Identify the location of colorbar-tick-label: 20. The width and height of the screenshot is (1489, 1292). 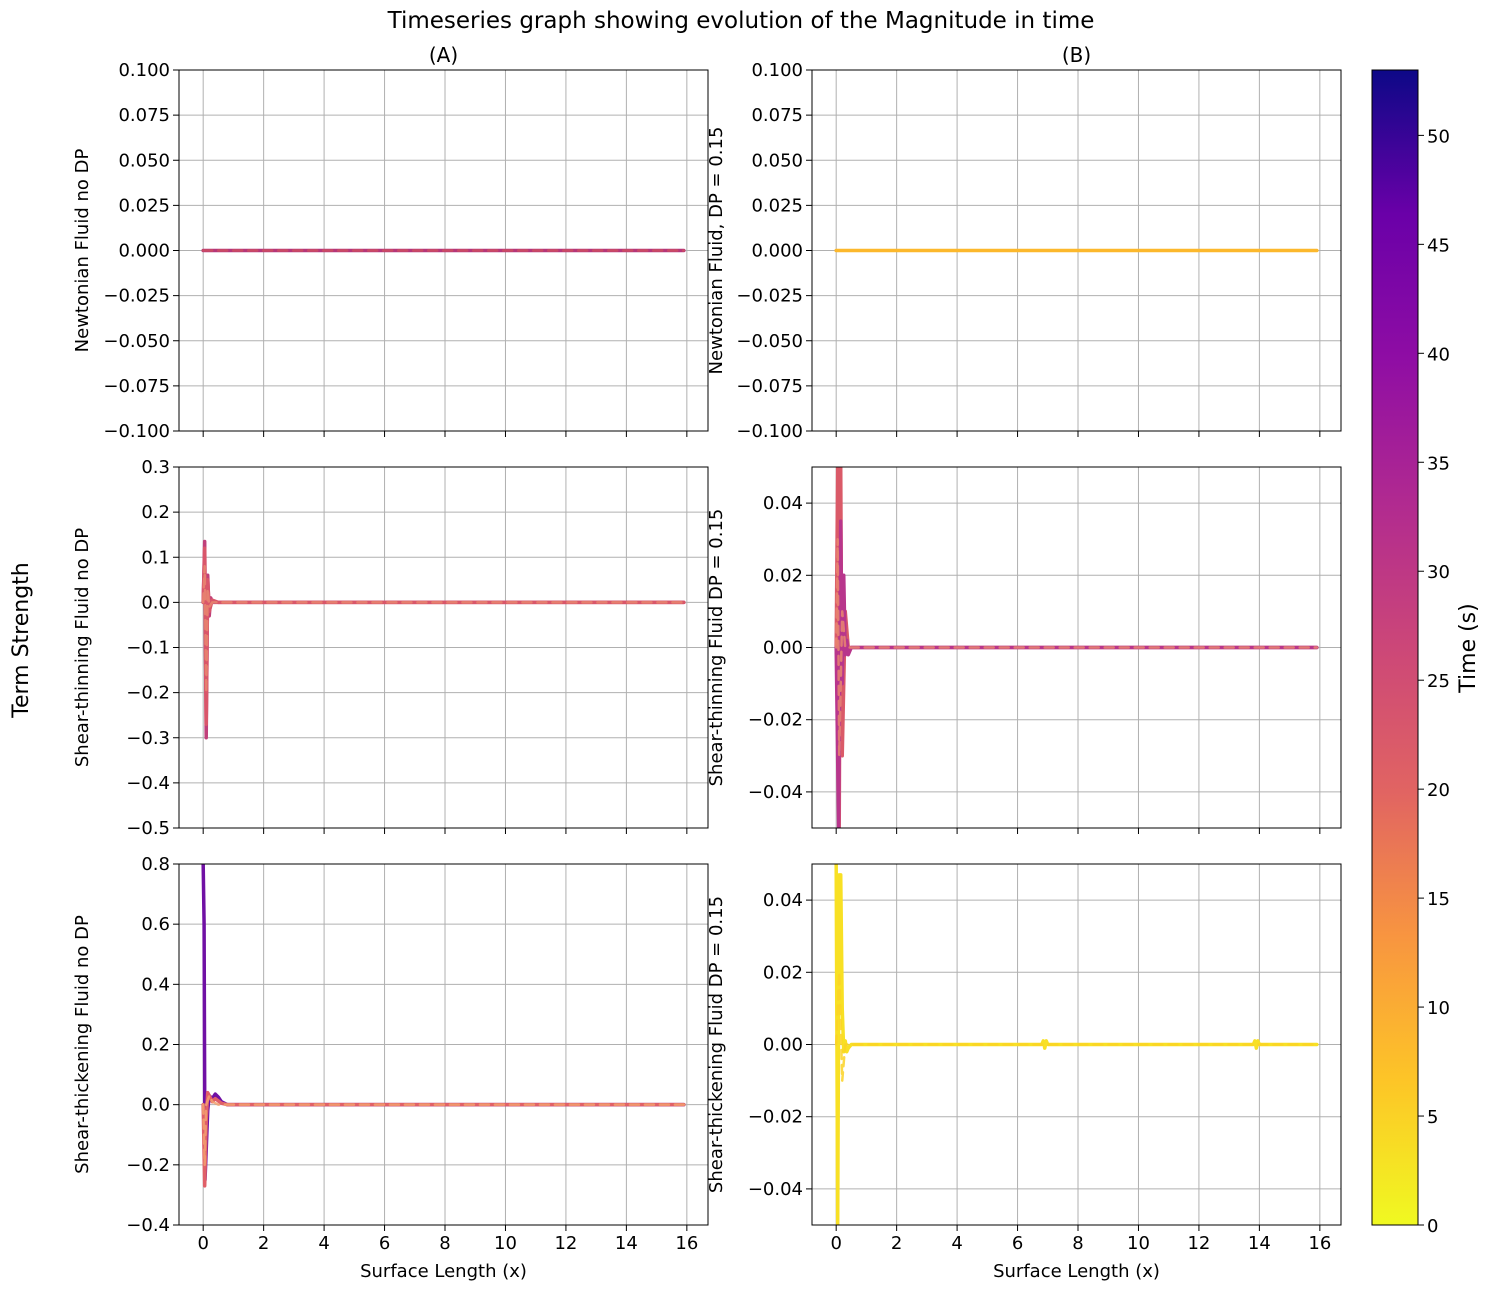
(1438, 790).